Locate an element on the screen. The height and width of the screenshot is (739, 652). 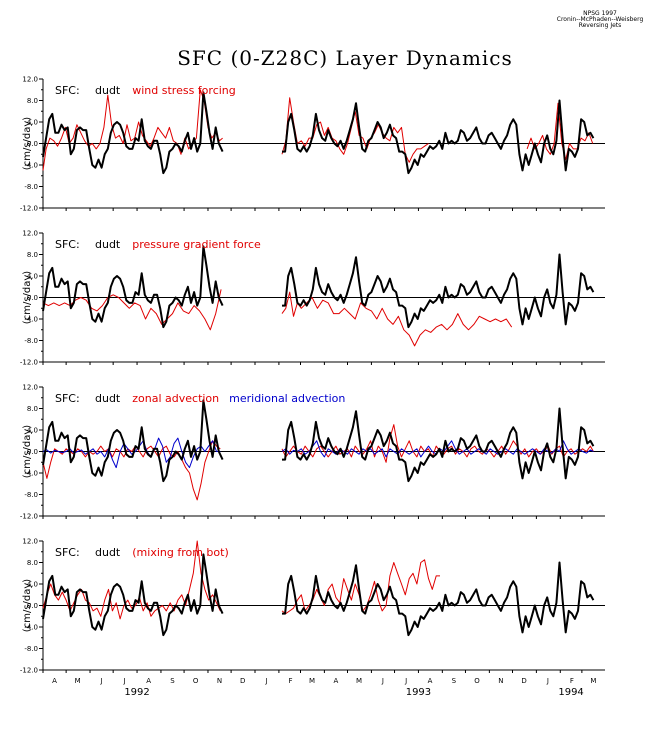
legend-entry-mix: (mixing from bot) is located at coordinates (180, 552).